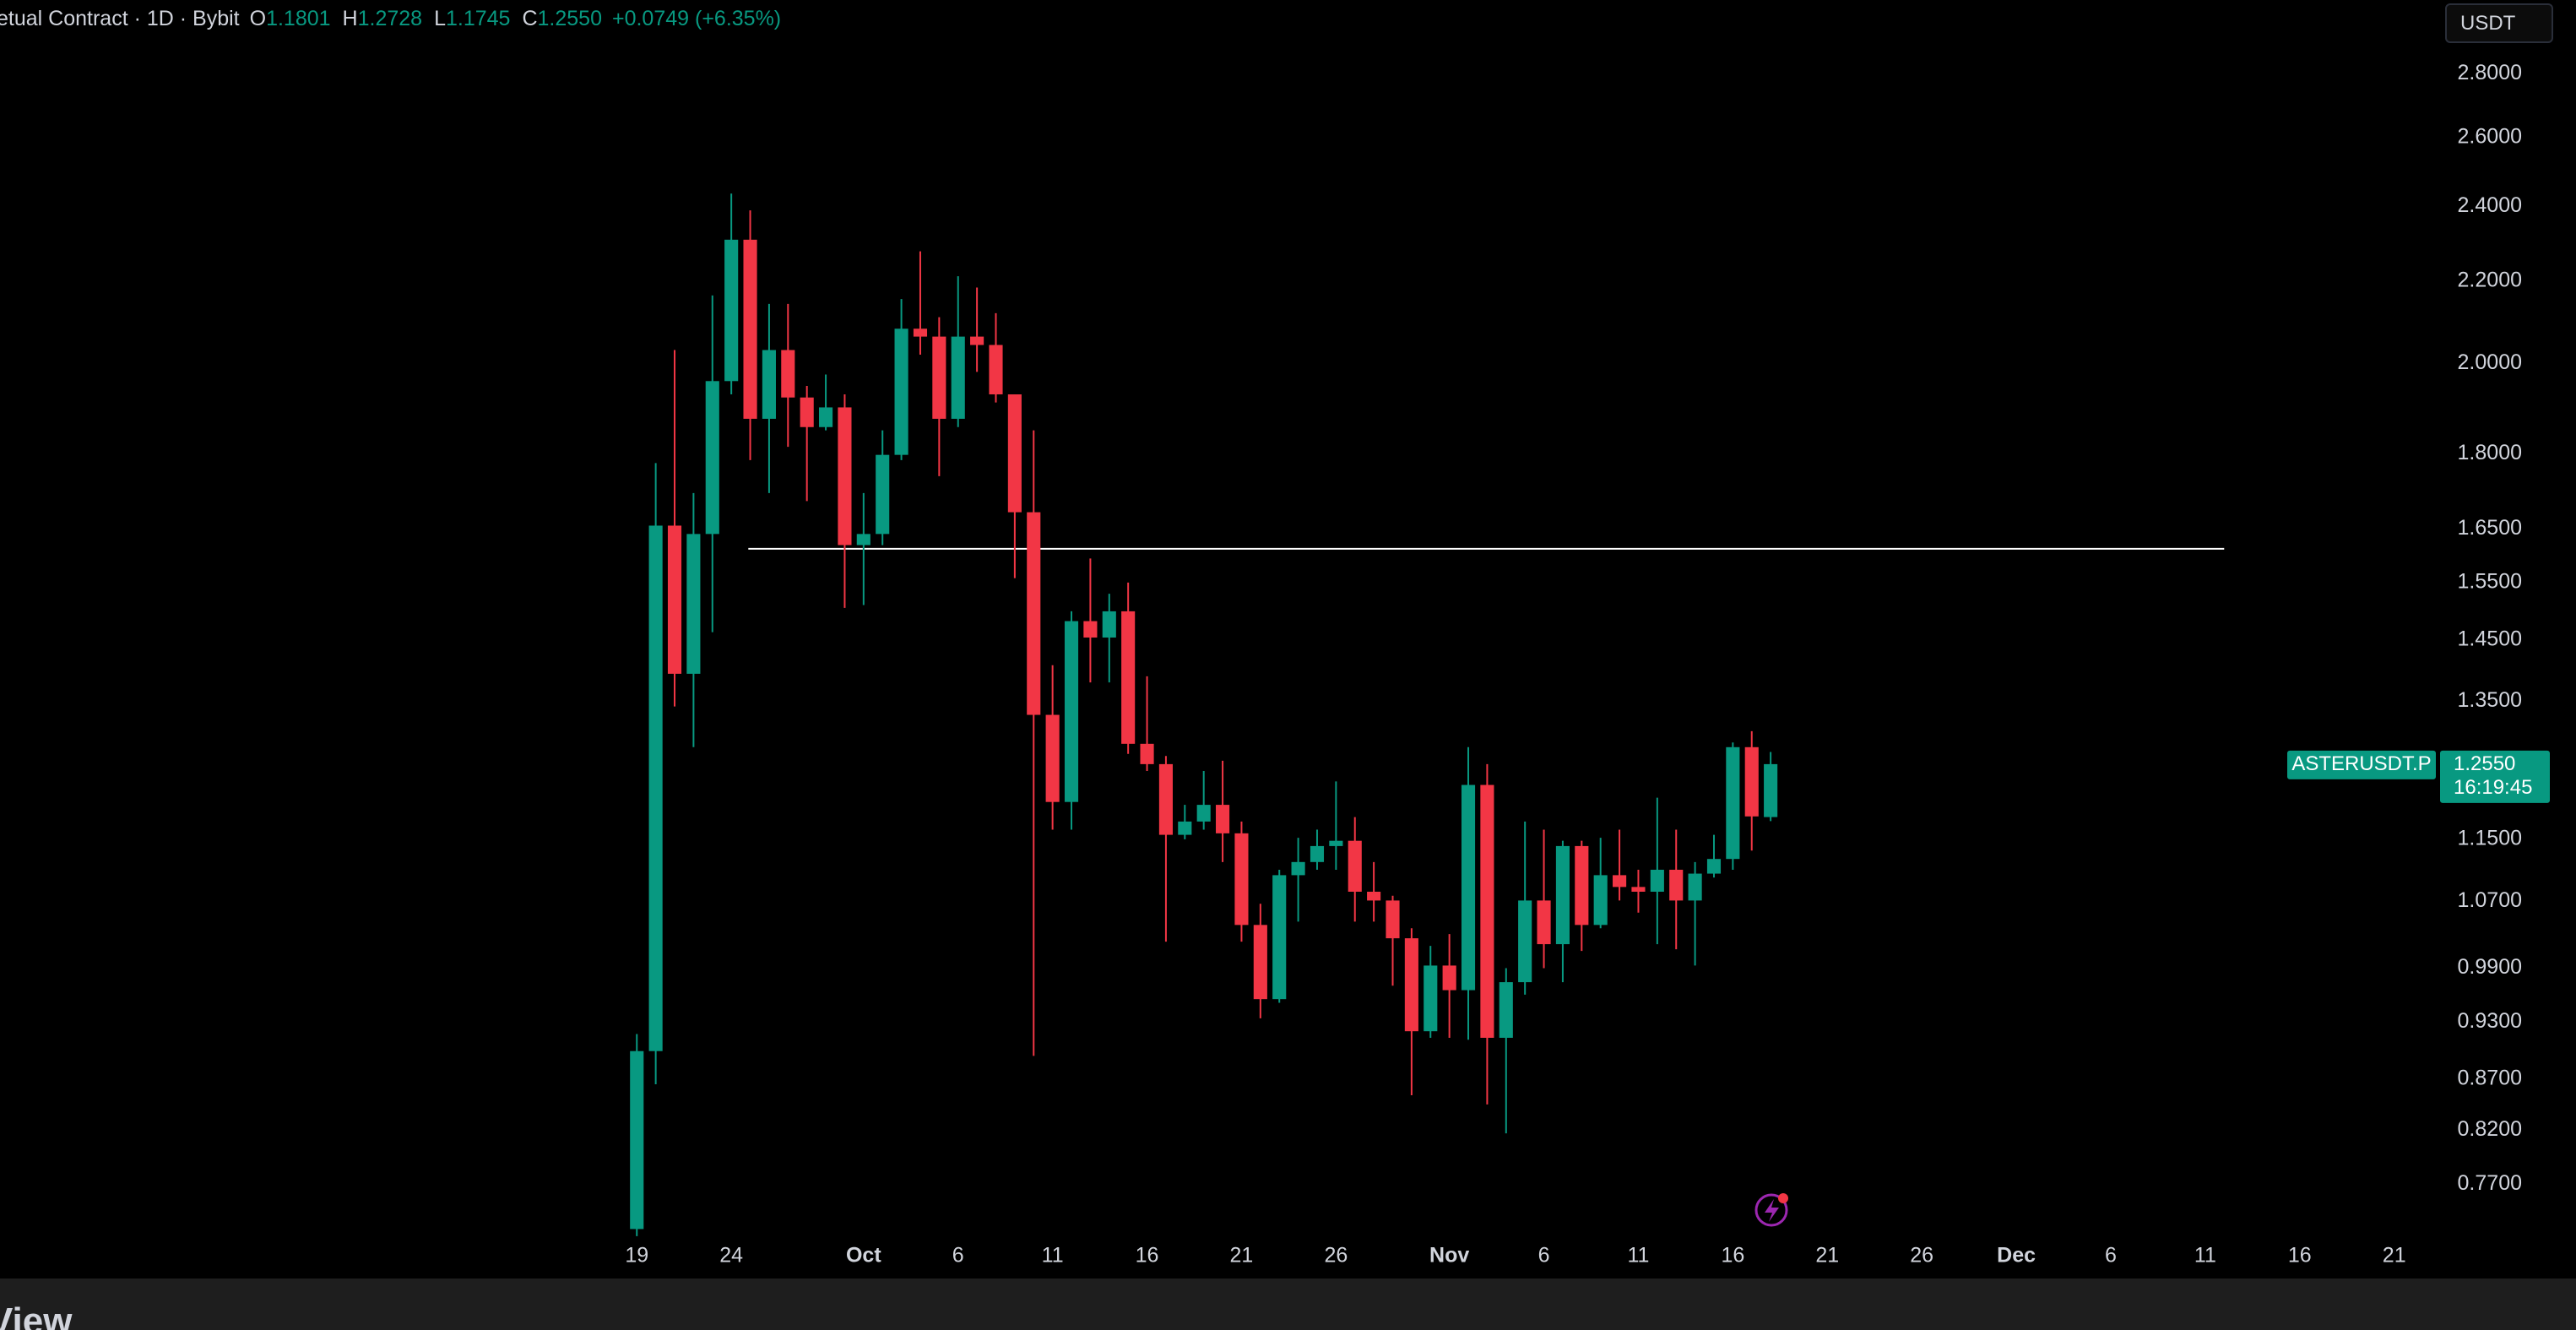 This screenshot has height=1330, width=2576. I want to click on alert-icon, so click(1771, 1210).